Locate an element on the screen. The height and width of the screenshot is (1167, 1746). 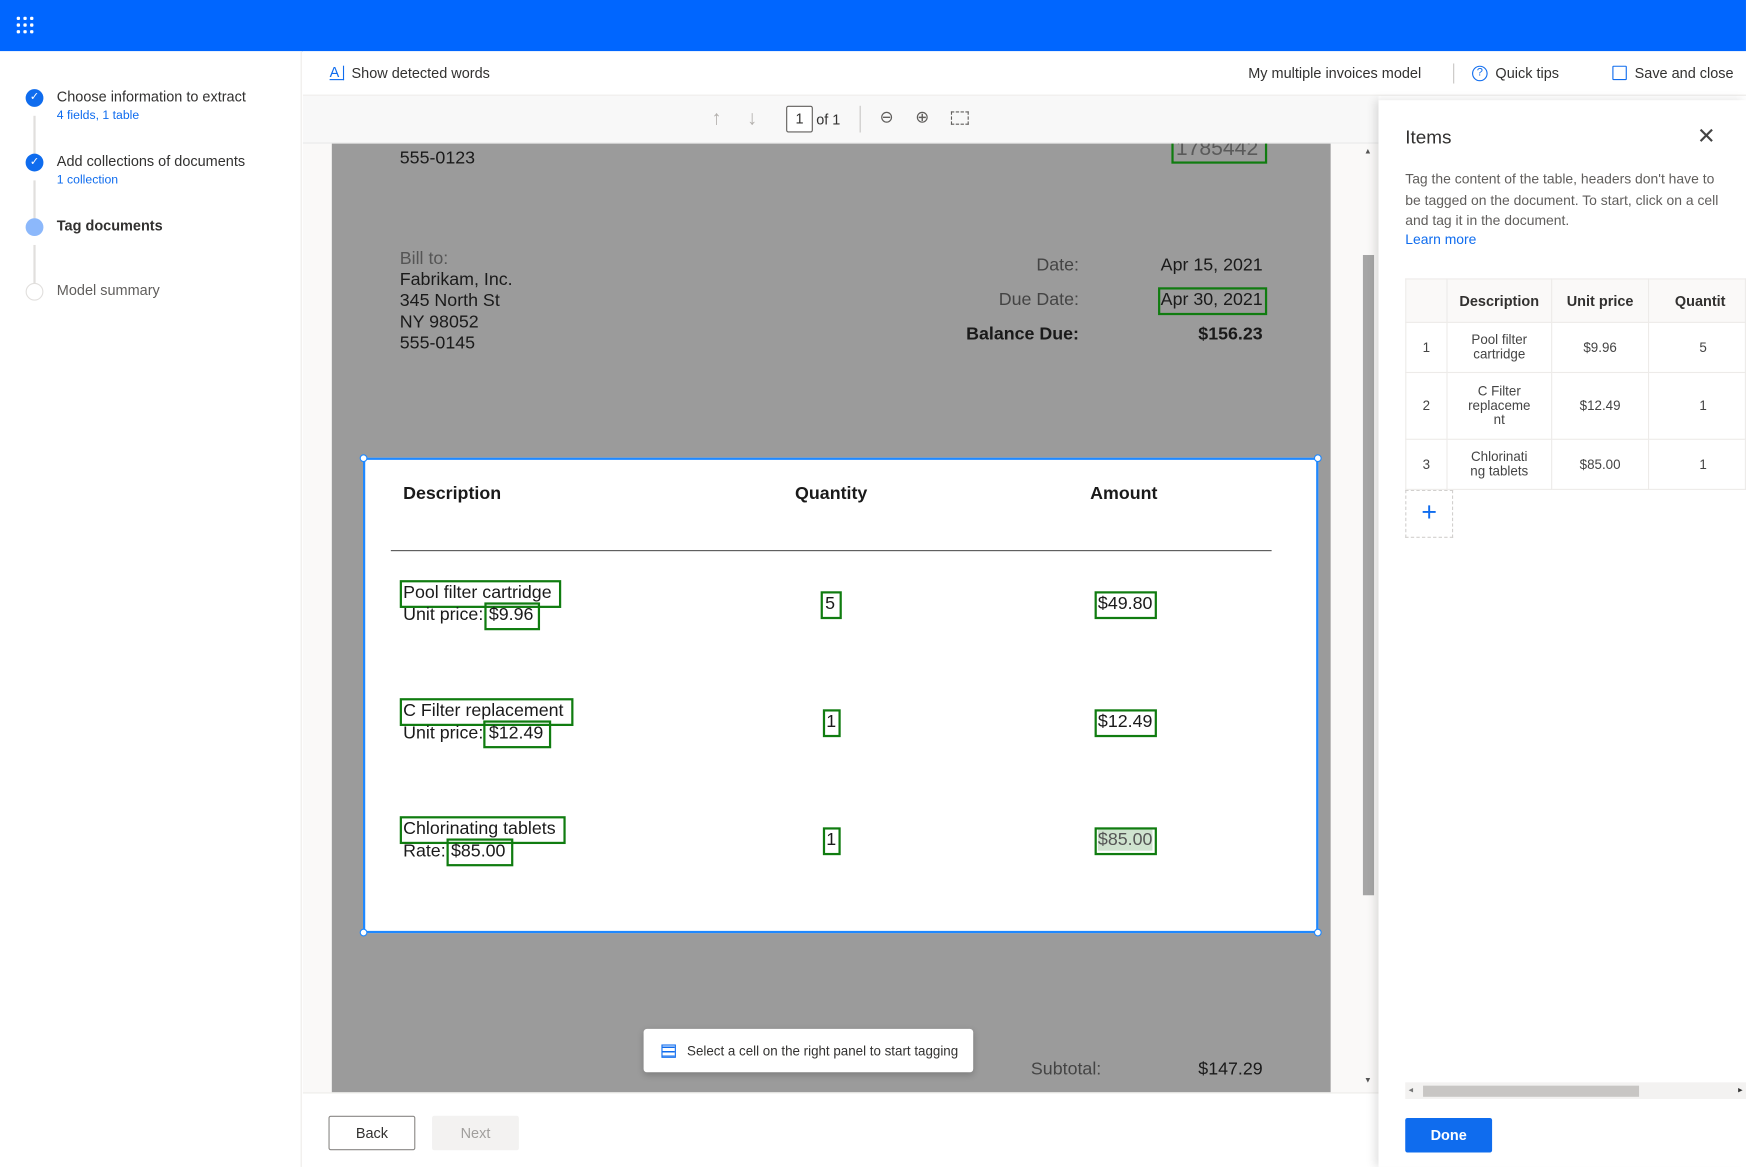
horizontal-scrollbar: ◂ ▸ is located at coordinates (1575, 1091).